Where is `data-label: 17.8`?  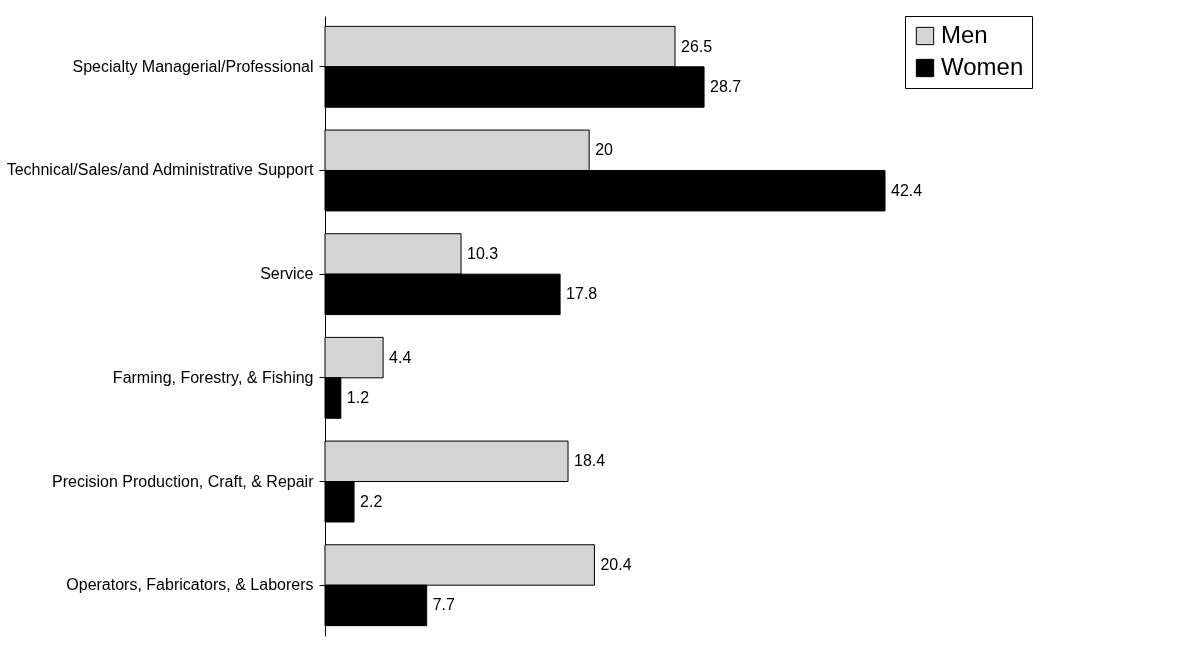
data-label: 17.8 is located at coordinates (582, 294).